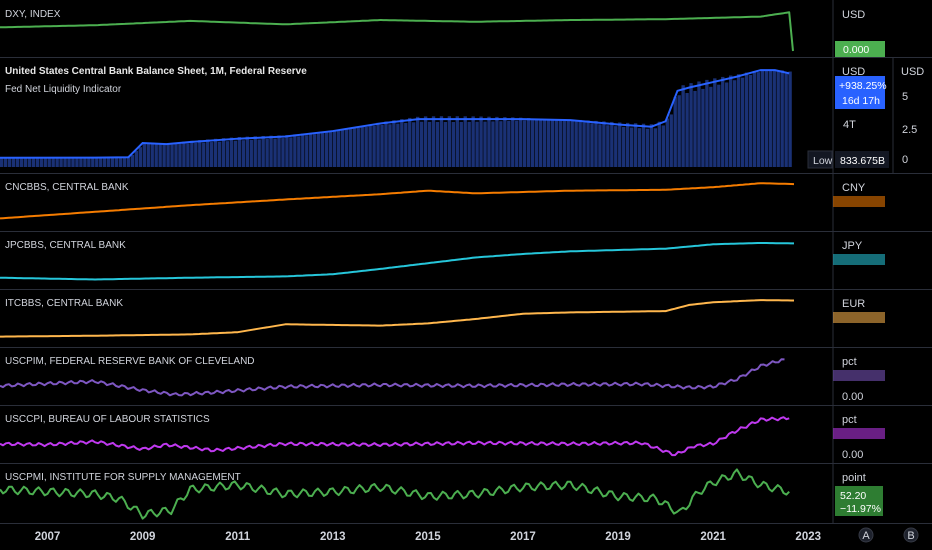 This screenshot has height=550, width=932. I want to click on price-axis-unit: USD, so click(853, 72).